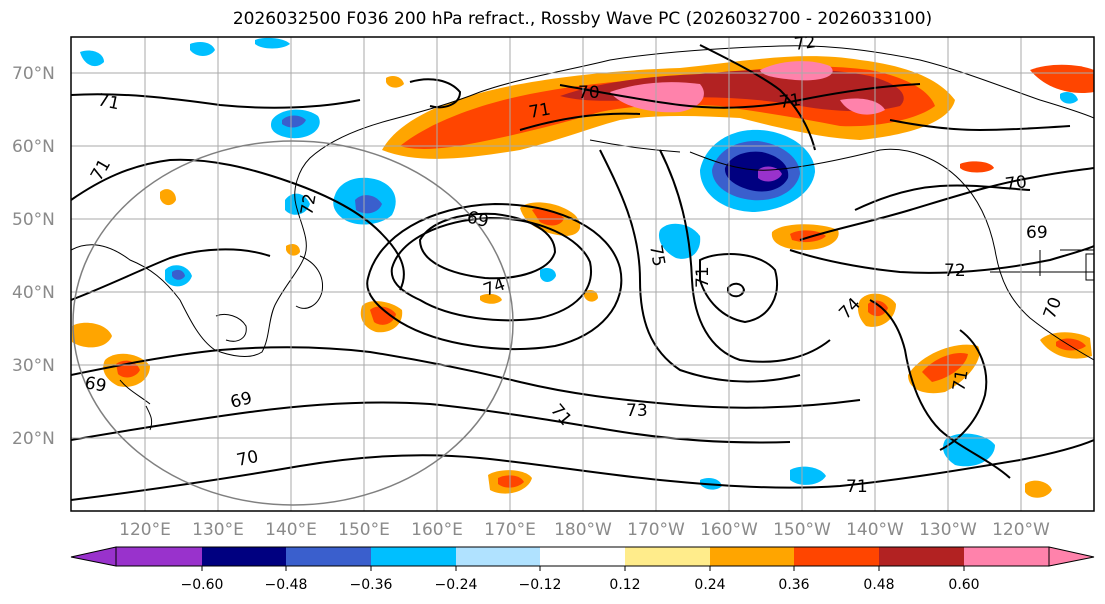  Describe the element at coordinates (293, 250) in the screenshot. I see `positive-blob-small3` at that location.